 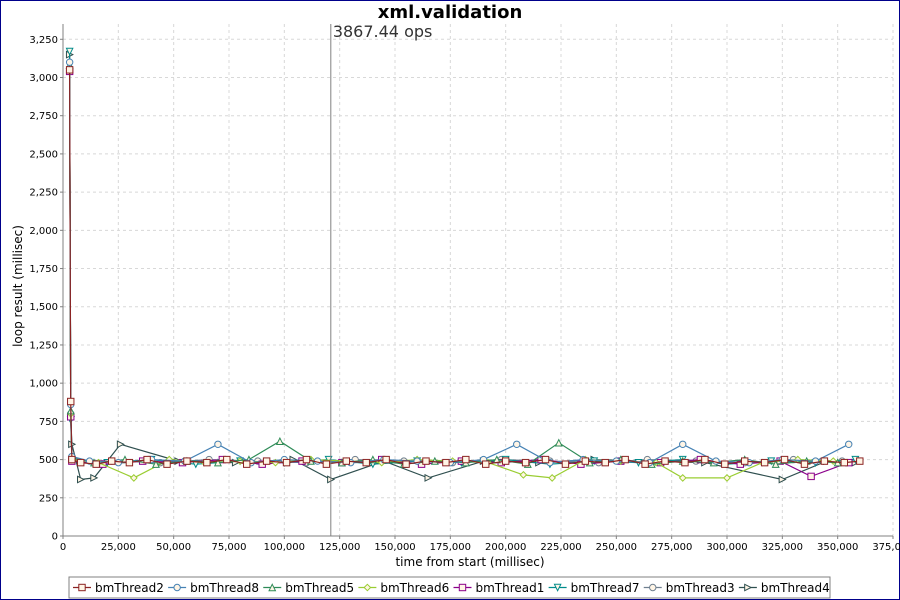 What do you see at coordinates (671, 547) in the screenshot?
I see `x-tick-label: 275,000` at bounding box center [671, 547].